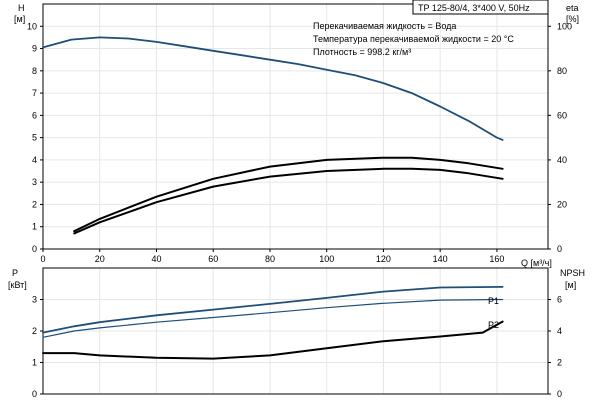 Image resolution: width=600 pixels, height=400 pixels. What do you see at coordinates (559, 300) in the screenshot?
I see `lower-y-right-tick-6: 6` at bounding box center [559, 300].